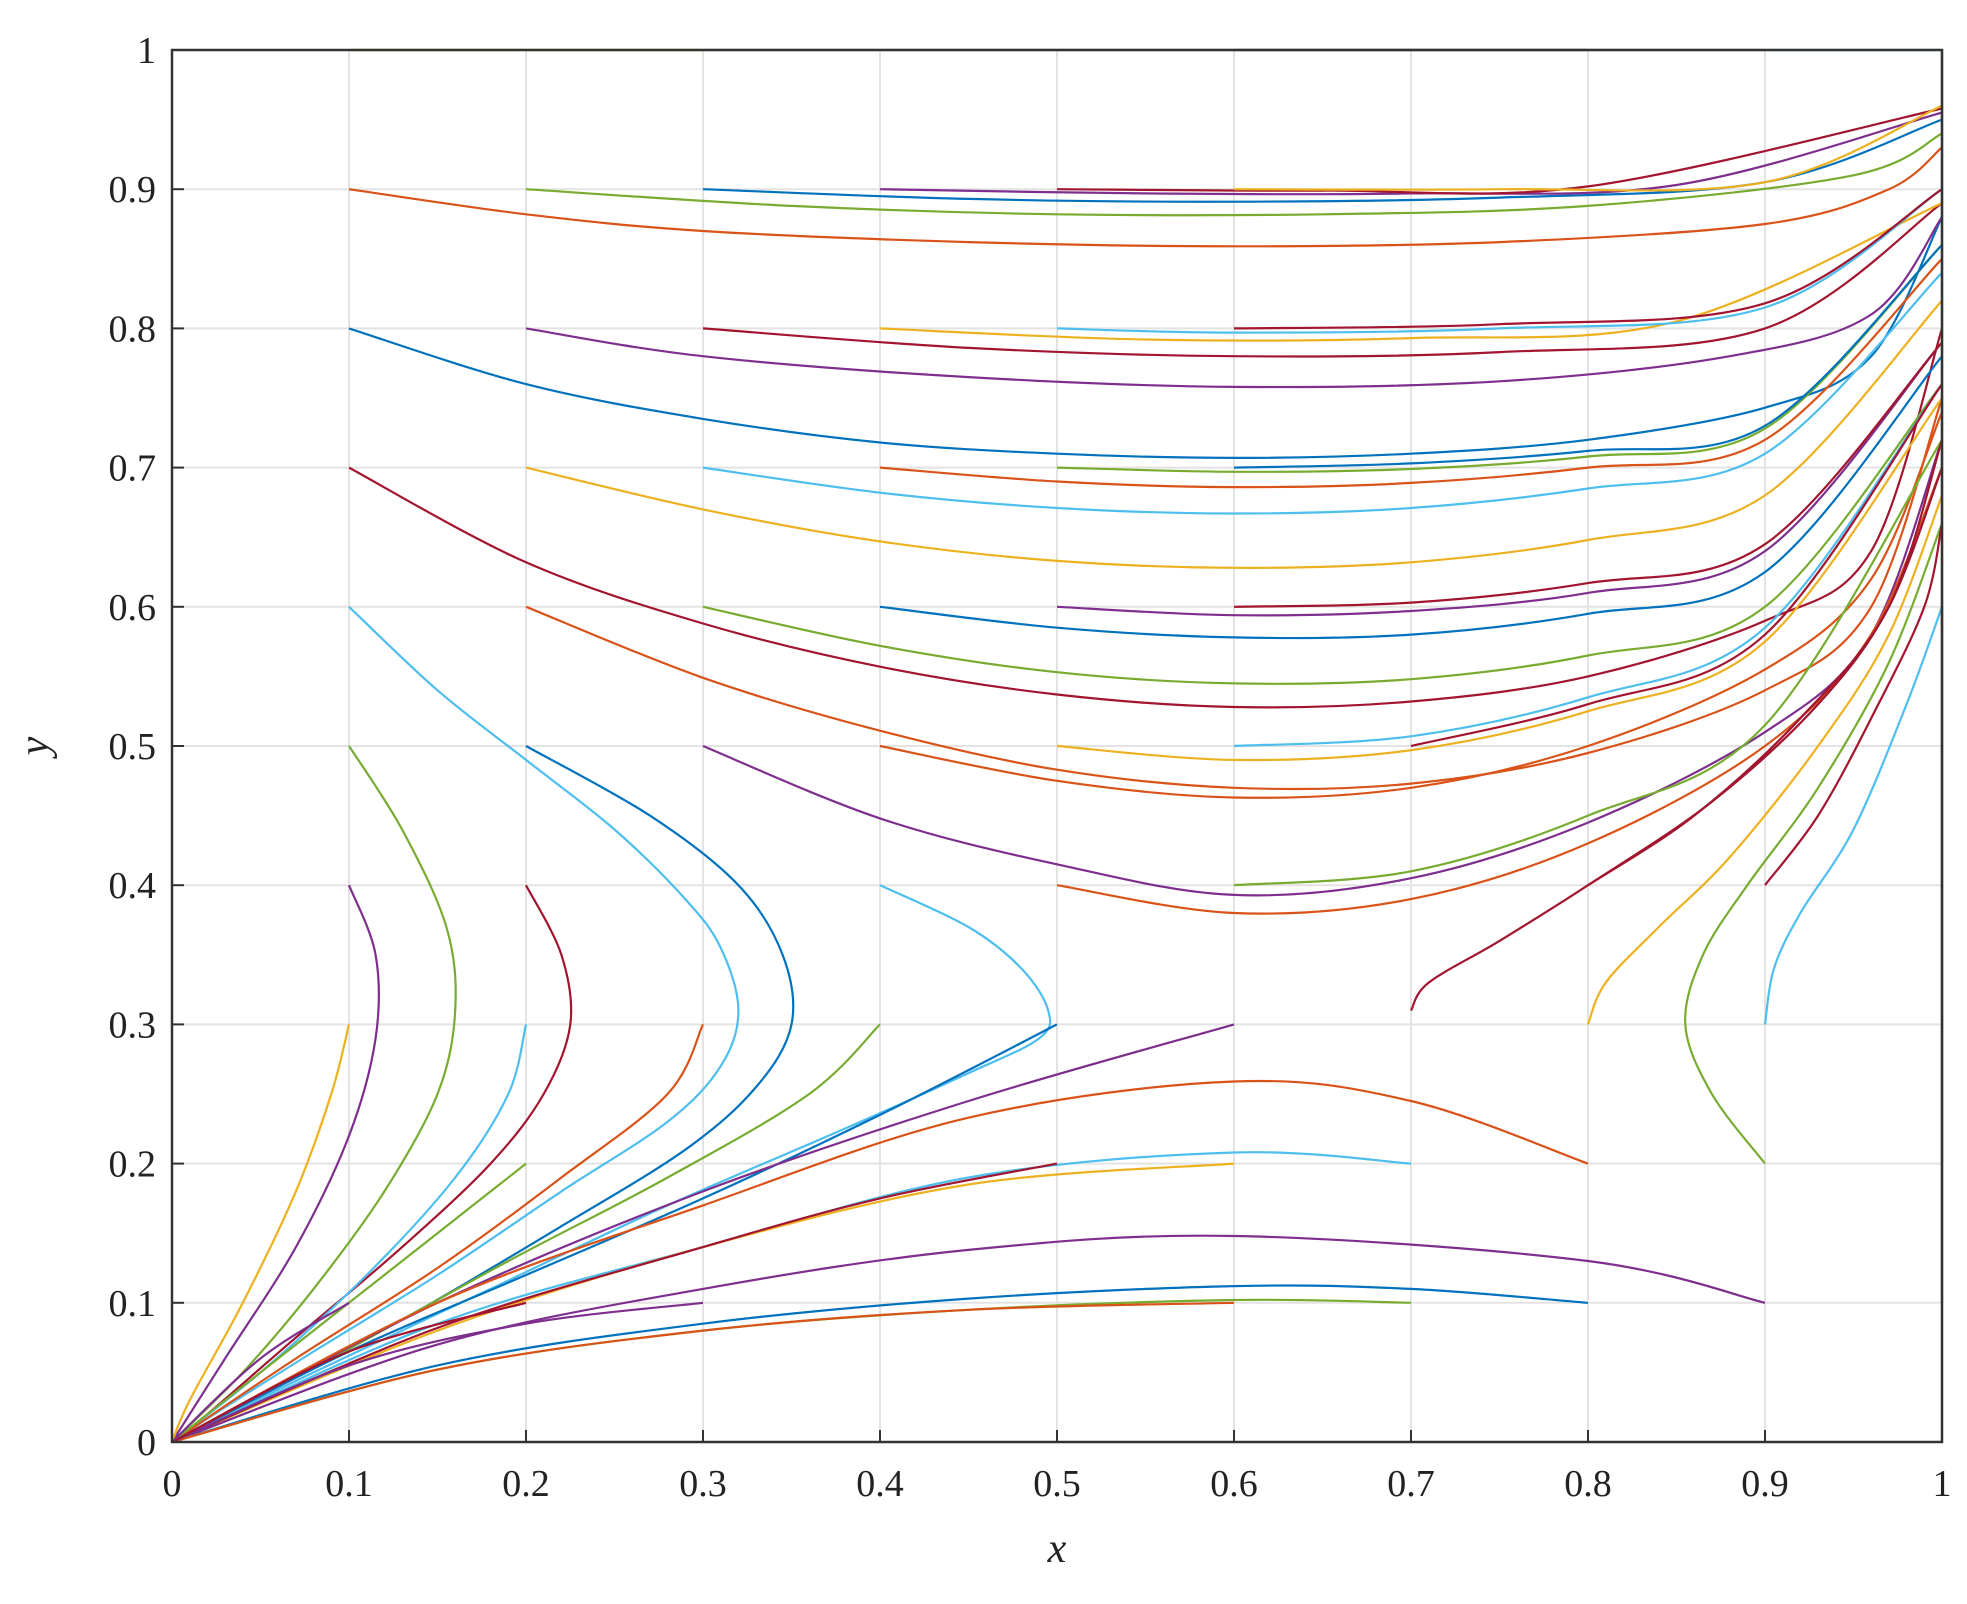 This screenshot has width=1967, height=1604. What do you see at coordinates (1765, 1484) in the screenshot?
I see `x-tick-label: 0.9` at bounding box center [1765, 1484].